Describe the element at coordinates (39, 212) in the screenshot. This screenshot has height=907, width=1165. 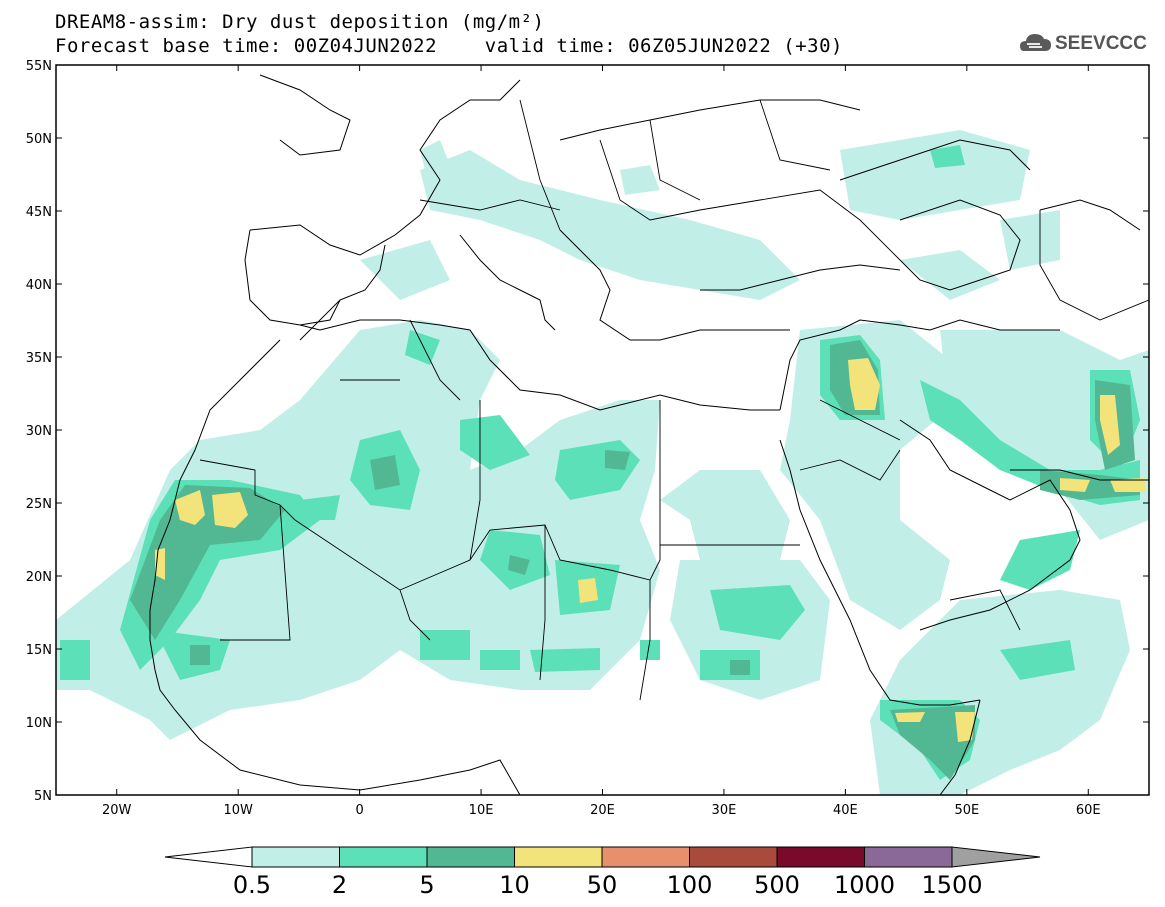
I see `lat-tick-label: 45N` at that location.